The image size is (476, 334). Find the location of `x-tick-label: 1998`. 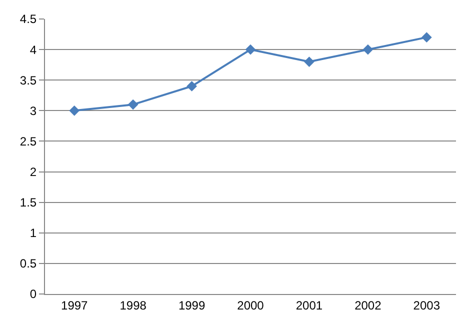

x-tick-label: 1998 is located at coordinates (133, 305).